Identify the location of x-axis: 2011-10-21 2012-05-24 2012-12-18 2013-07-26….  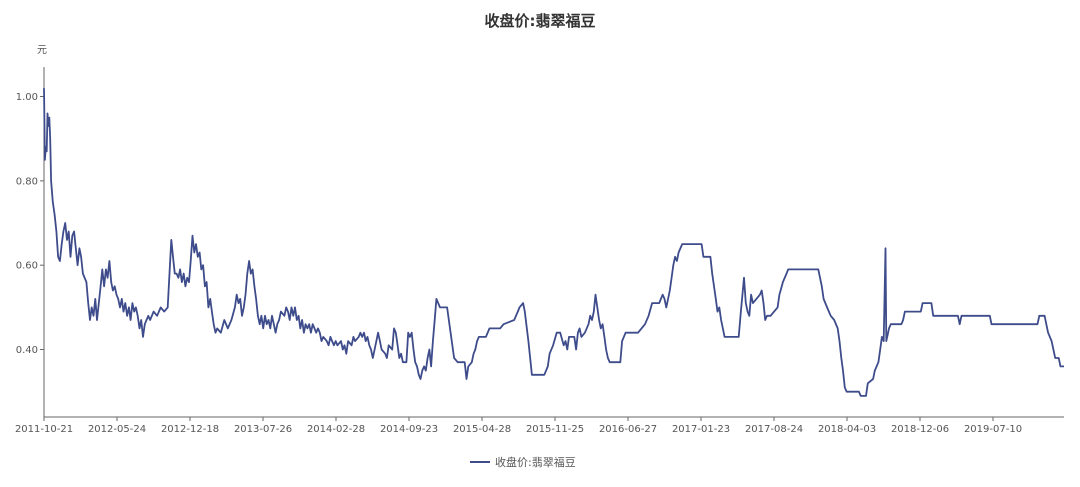
(539, 425).